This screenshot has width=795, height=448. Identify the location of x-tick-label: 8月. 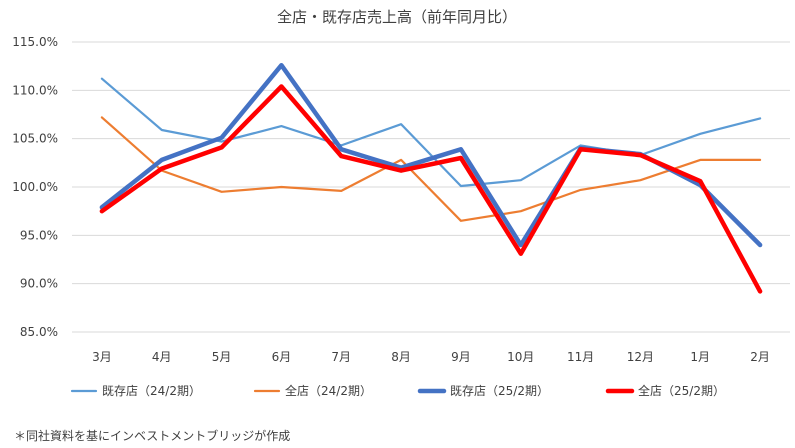
(401, 357).